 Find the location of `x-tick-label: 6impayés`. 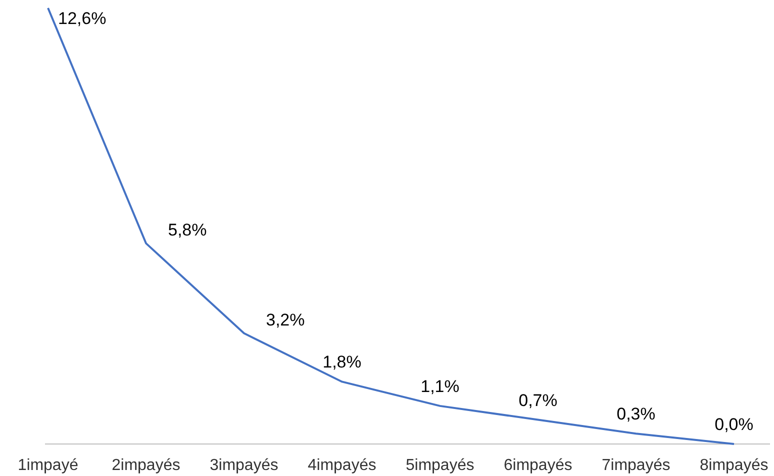

x-tick-label: 6impayés is located at coordinates (538, 465).